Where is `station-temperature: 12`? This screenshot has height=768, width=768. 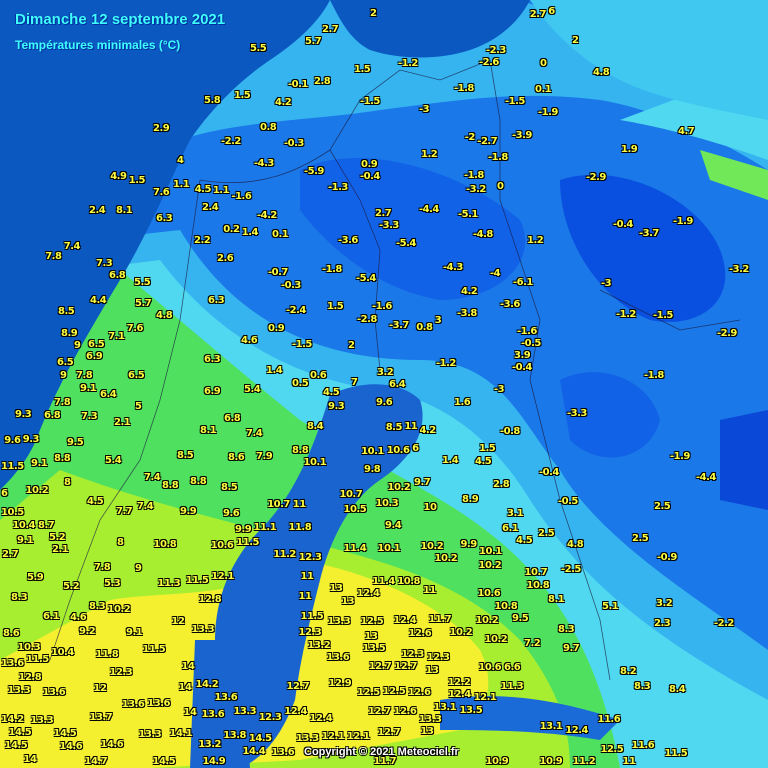 station-temperature: 12 is located at coordinates (100, 688).